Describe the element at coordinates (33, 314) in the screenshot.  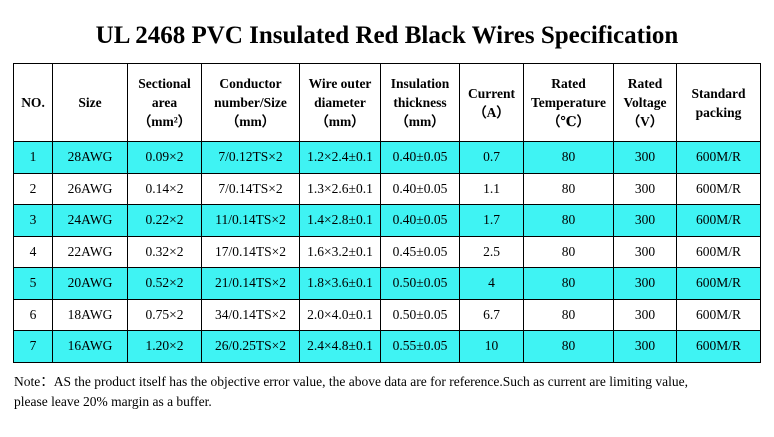
I see `cell-no: 6` at that location.